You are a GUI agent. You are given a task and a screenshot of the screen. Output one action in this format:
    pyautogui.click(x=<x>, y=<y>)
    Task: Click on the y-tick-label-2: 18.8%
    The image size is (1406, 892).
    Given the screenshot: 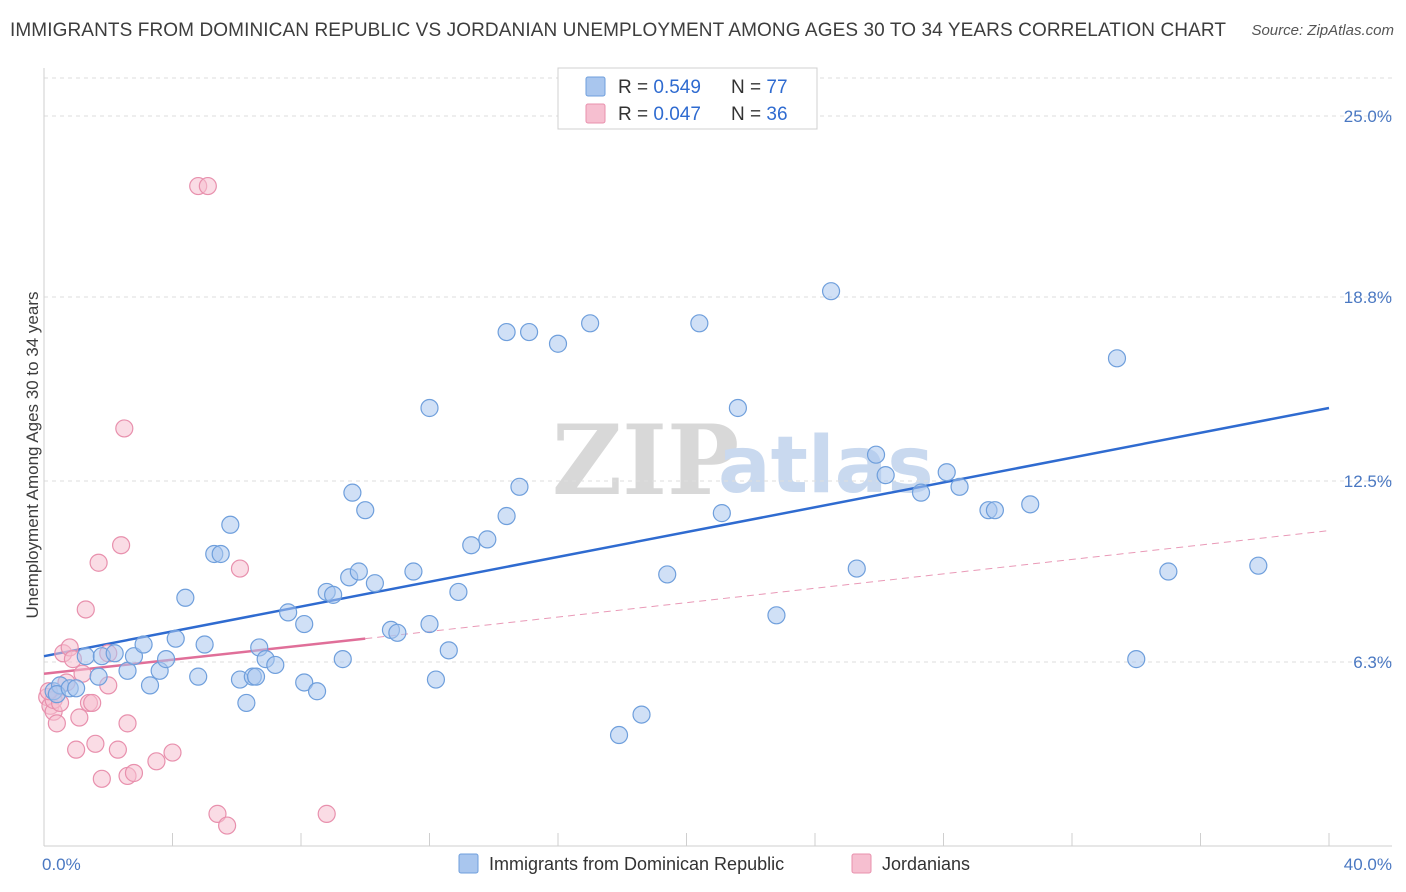 What is the action you would take?
    pyautogui.click(x=1368, y=297)
    